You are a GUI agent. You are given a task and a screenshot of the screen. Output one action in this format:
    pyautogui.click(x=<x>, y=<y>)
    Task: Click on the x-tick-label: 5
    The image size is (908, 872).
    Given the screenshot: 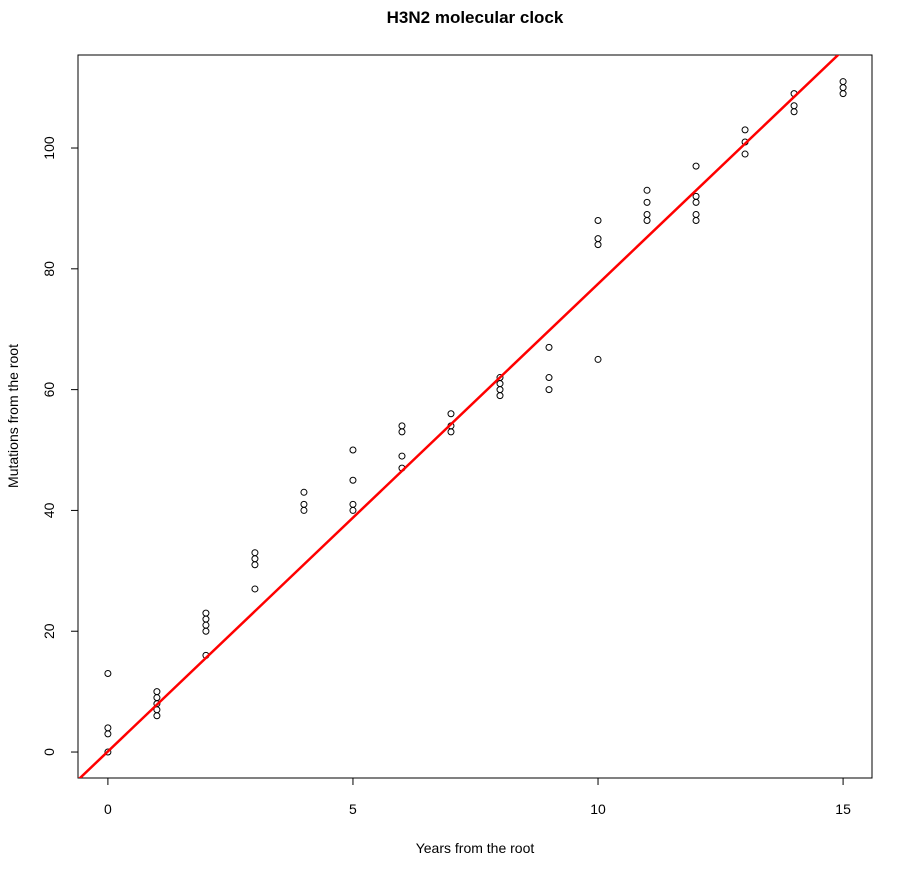 What is the action you would take?
    pyautogui.click(x=353, y=809)
    